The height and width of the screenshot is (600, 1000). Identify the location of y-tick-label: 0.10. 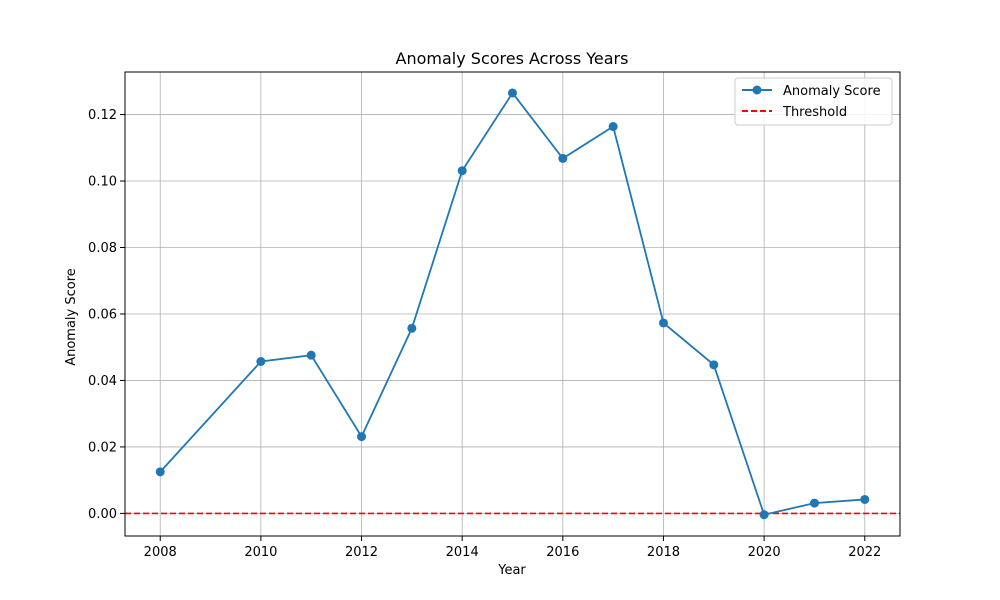
(102, 182).